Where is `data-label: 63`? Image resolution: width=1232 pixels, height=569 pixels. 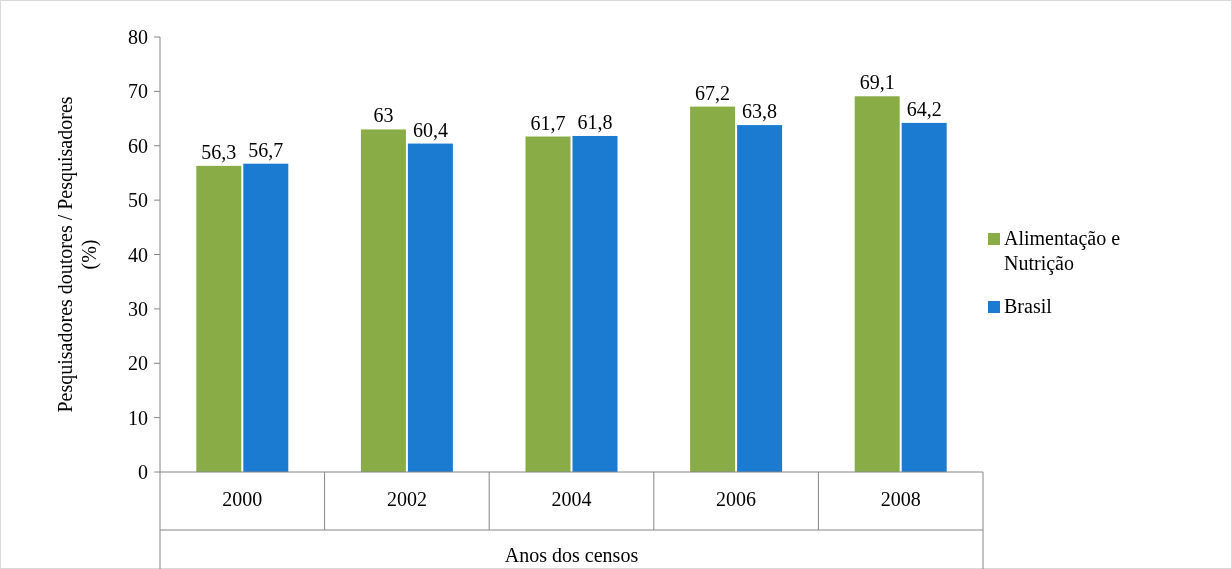
data-label: 63 is located at coordinates (383, 115).